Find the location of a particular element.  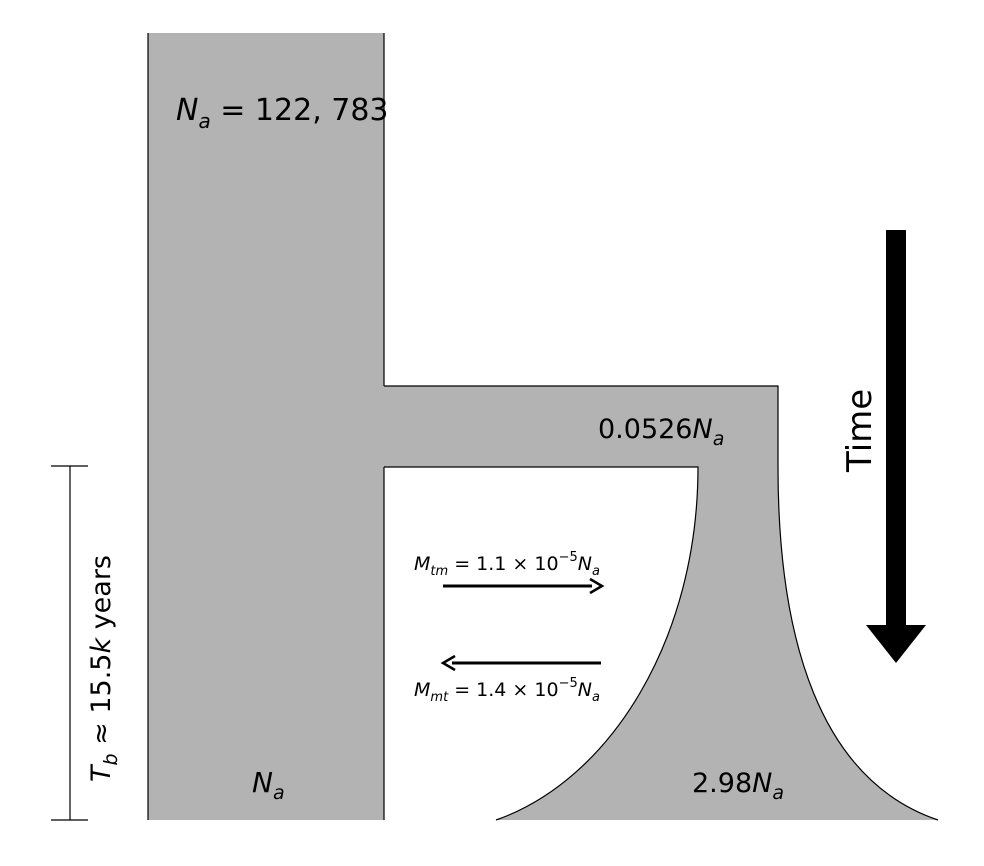

bottleneck-size-label: 0.0526Na is located at coordinates (661, 432).